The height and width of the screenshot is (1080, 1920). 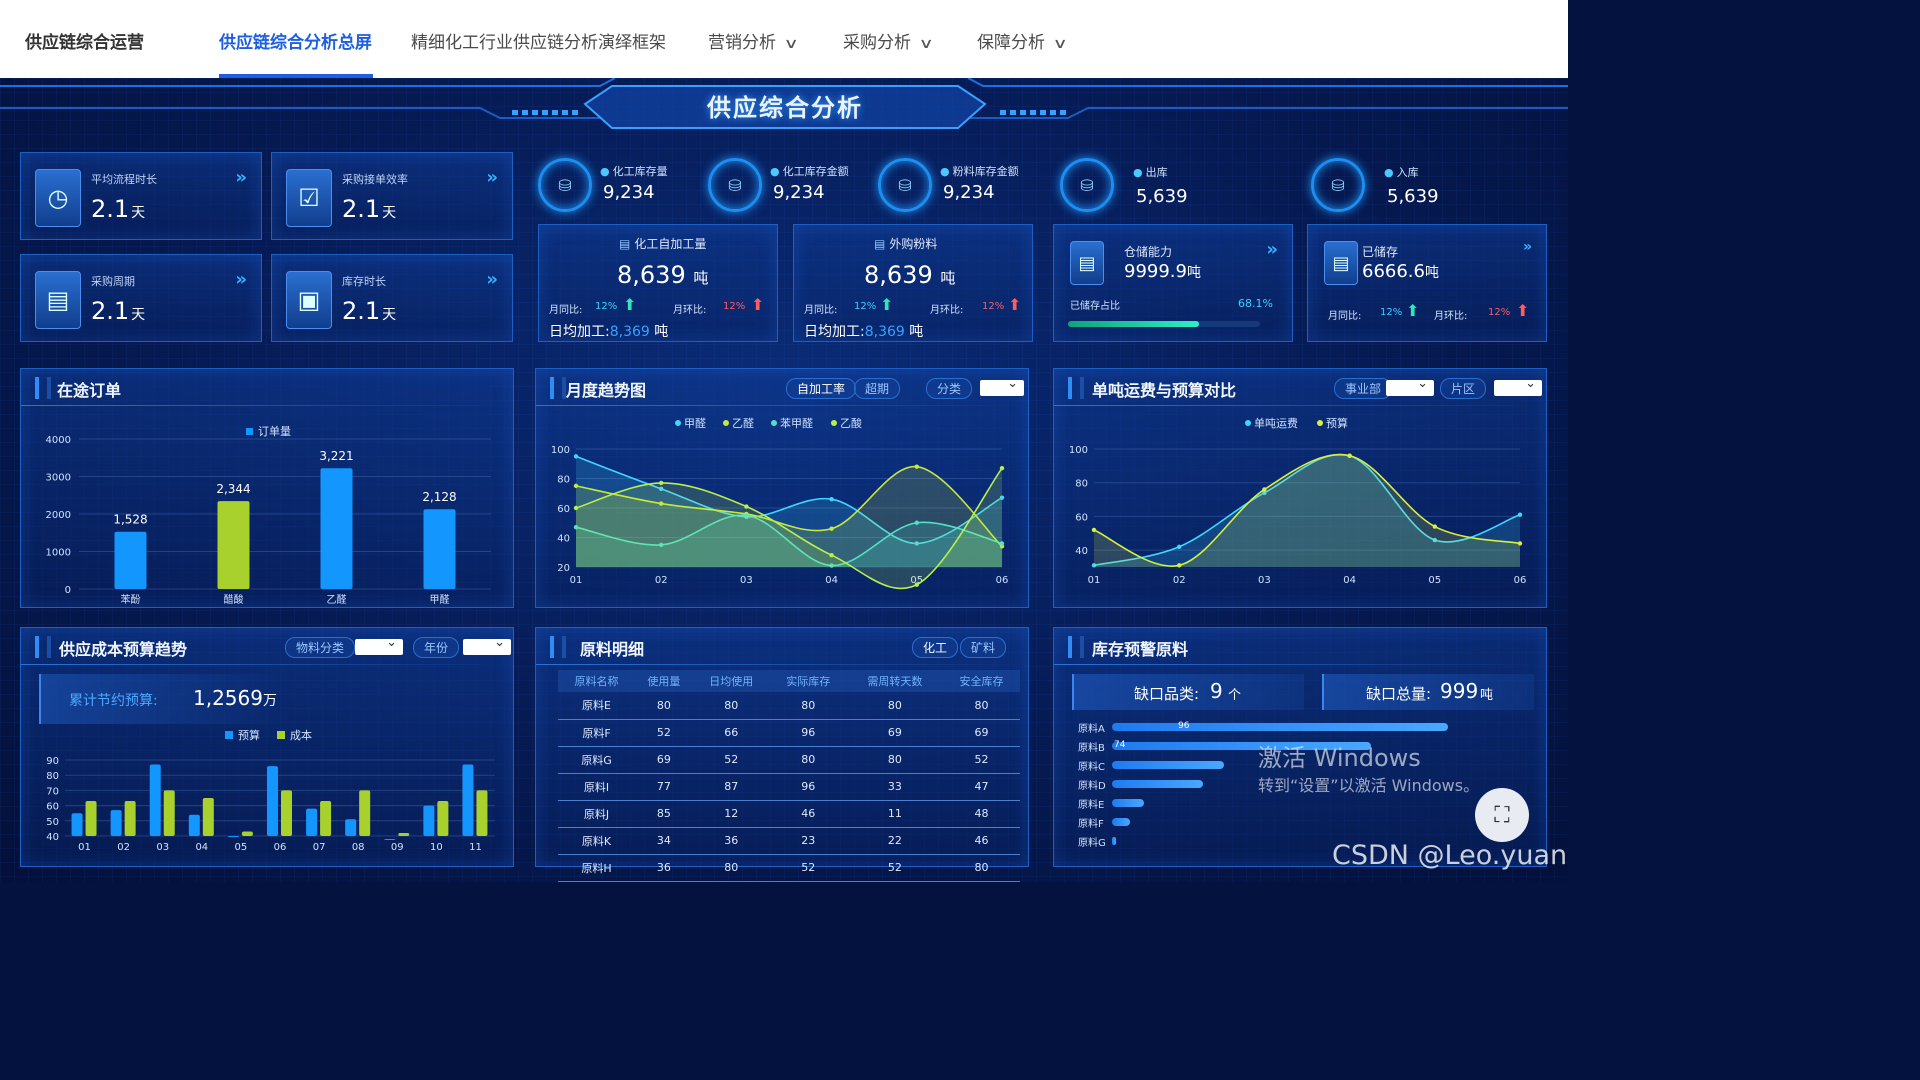 I want to click on warning-bar-label: 原料A, so click(x=1091, y=729).